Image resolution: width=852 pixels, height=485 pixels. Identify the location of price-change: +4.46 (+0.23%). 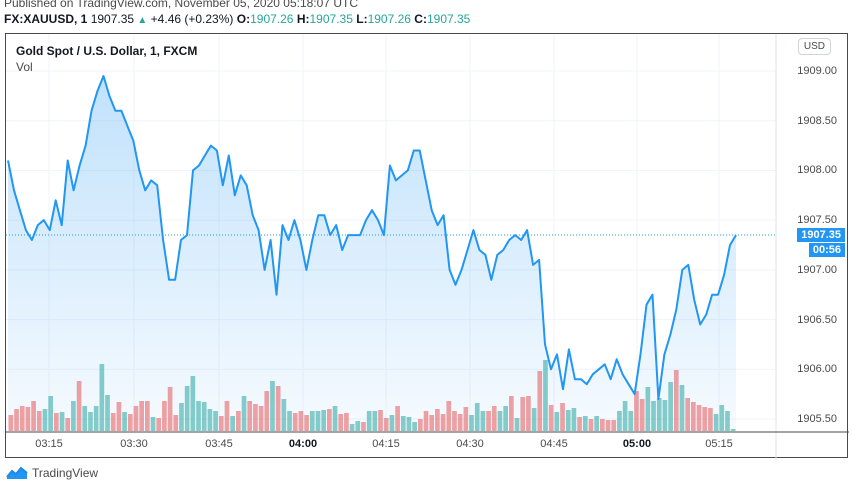
(192, 19).